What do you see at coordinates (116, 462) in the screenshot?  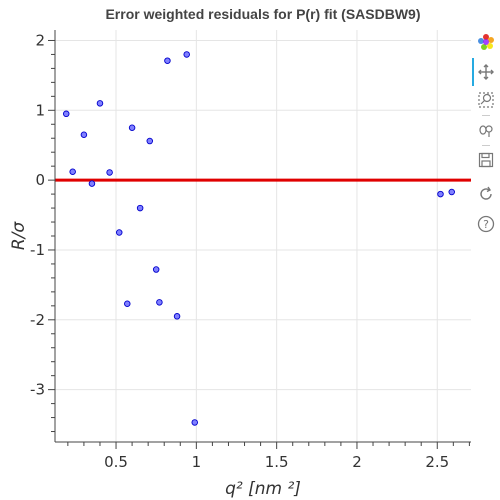 I see `x-tick-label: 0.5` at bounding box center [116, 462].